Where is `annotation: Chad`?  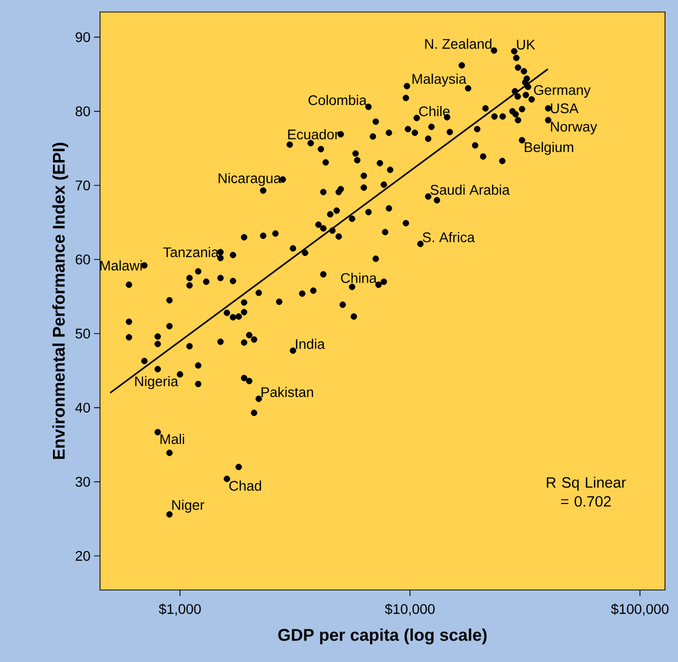 annotation: Chad is located at coordinates (245, 485).